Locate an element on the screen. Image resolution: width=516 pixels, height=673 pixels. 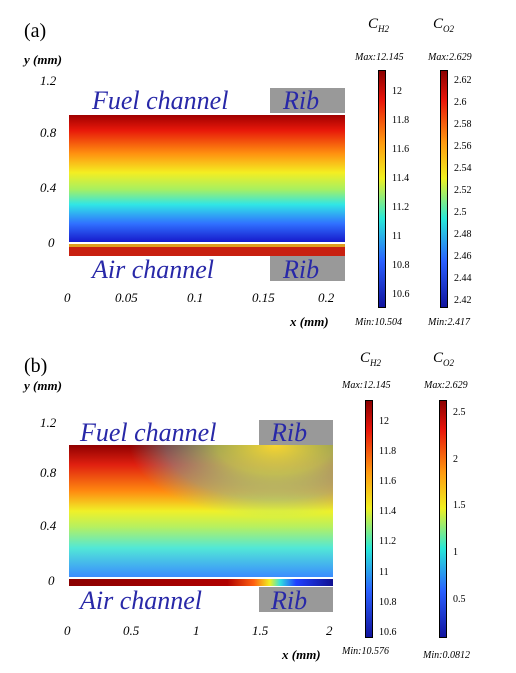
panel-a-x-tick: 0.2 is located at coordinates (326, 297).